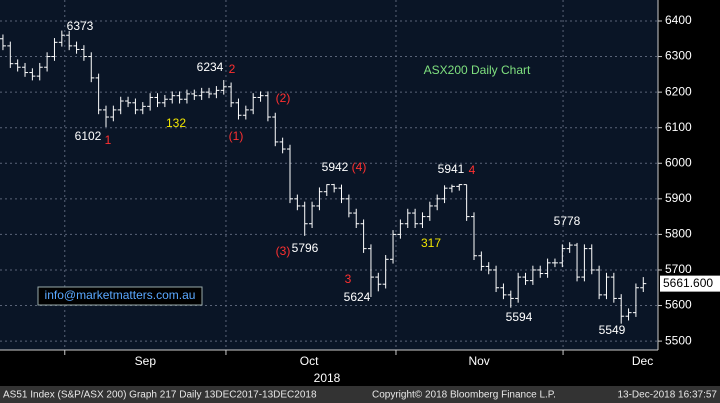  Describe the element at coordinates (146, 361) in the screenshot. I see `x-tick-label: Sep` at that location.